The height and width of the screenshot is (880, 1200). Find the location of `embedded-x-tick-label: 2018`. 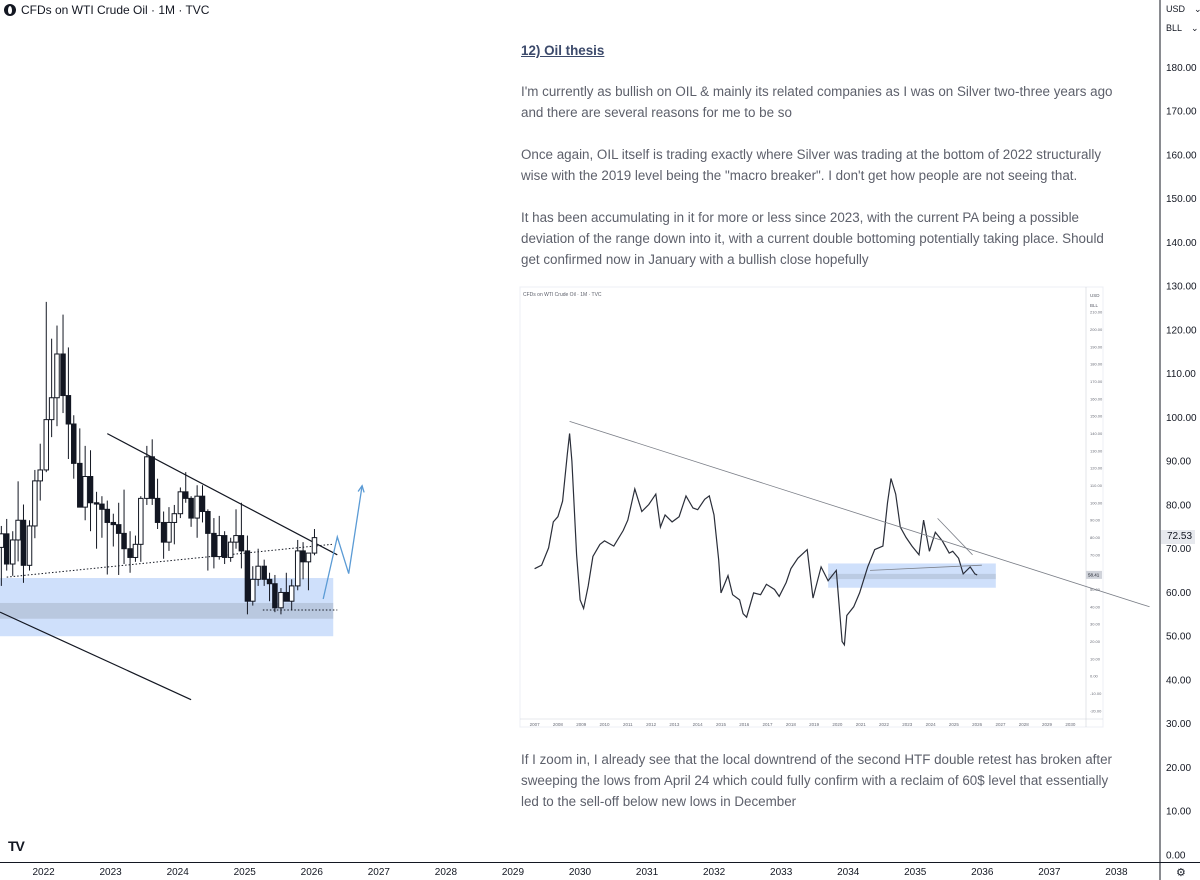

embedded-x-tick-label: 2018 is located at coordinates (791, 724).